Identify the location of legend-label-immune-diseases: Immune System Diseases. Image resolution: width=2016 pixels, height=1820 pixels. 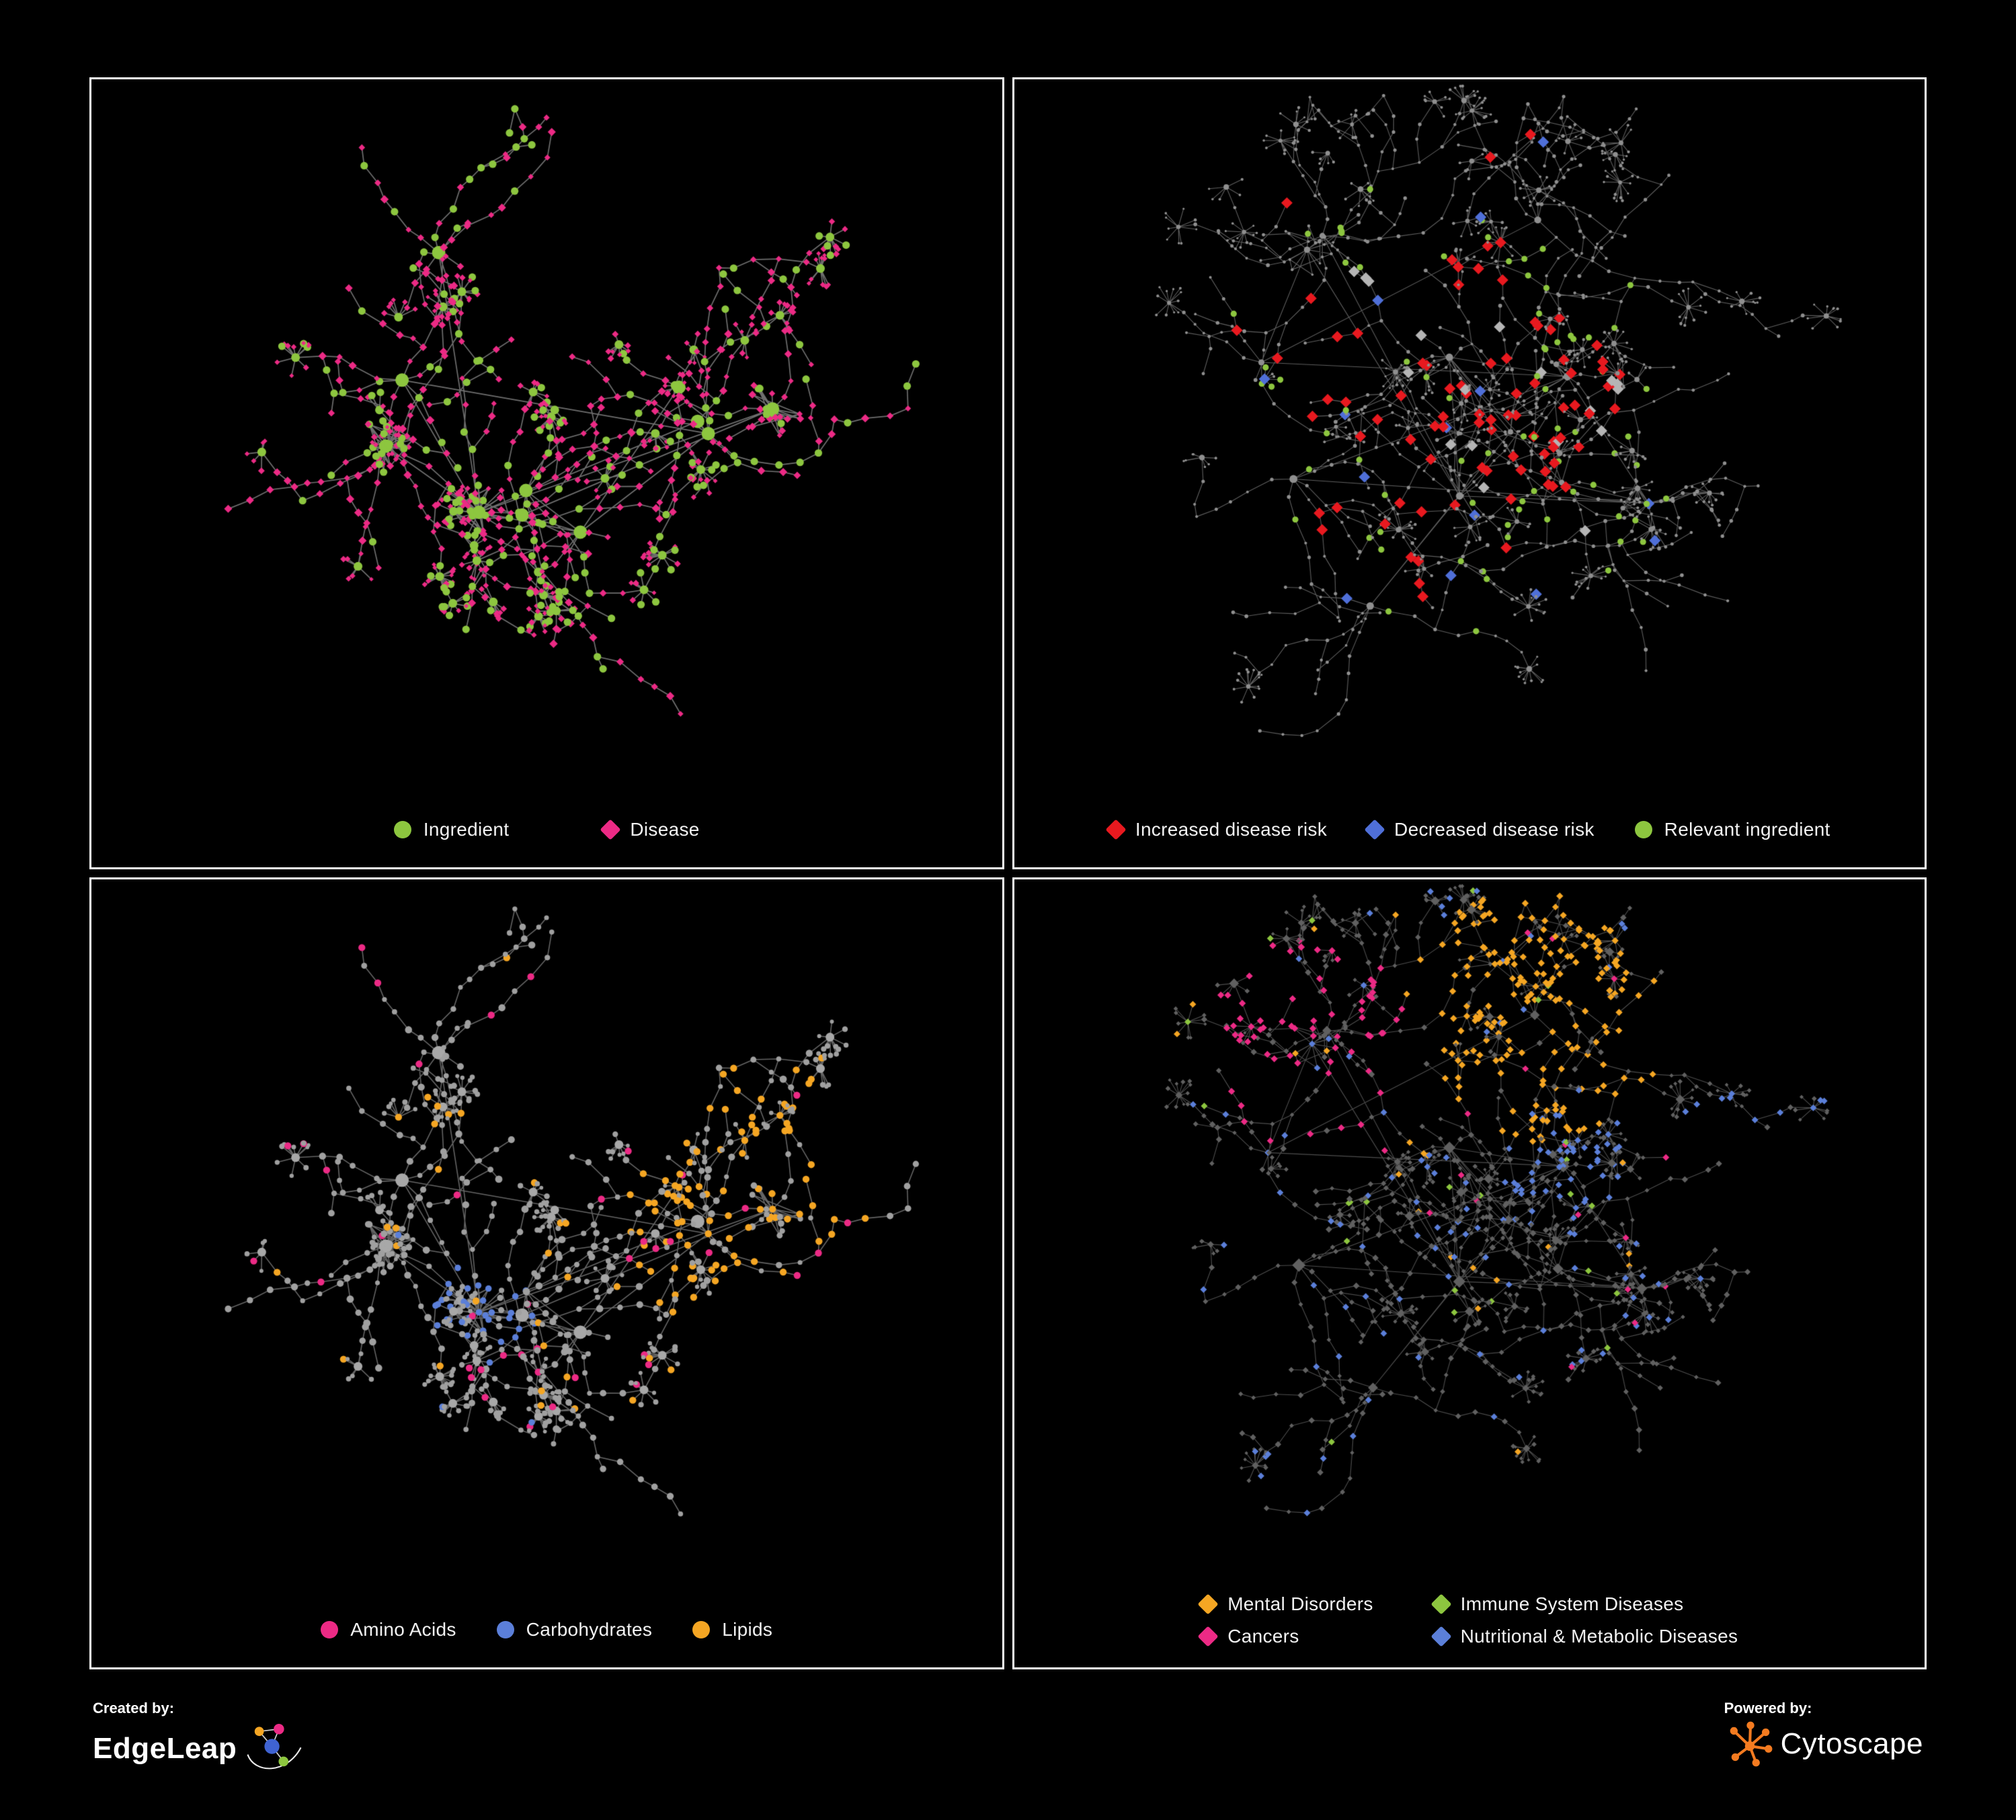
(1572, 1603).